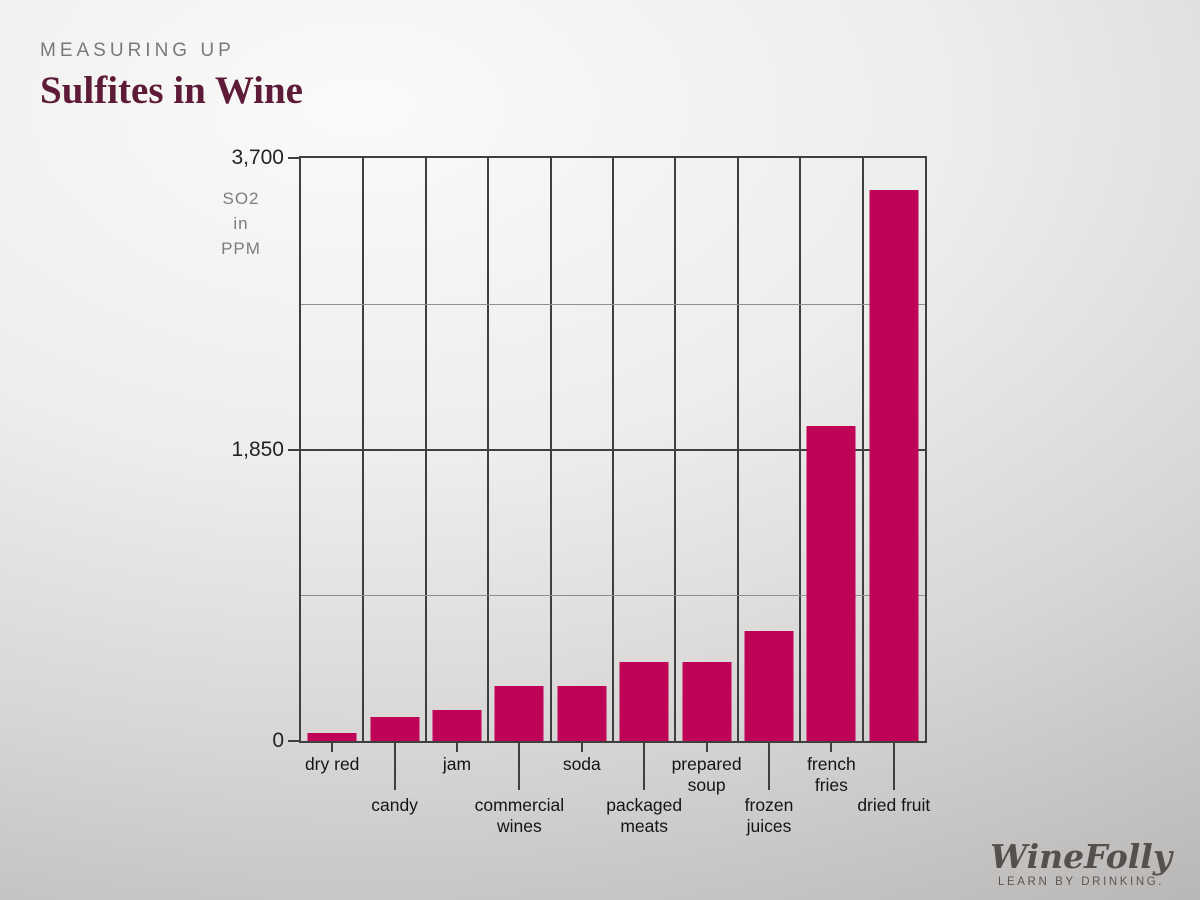  I want to click on y-axis-unit: SO2 in PPM, so click(241, 223).